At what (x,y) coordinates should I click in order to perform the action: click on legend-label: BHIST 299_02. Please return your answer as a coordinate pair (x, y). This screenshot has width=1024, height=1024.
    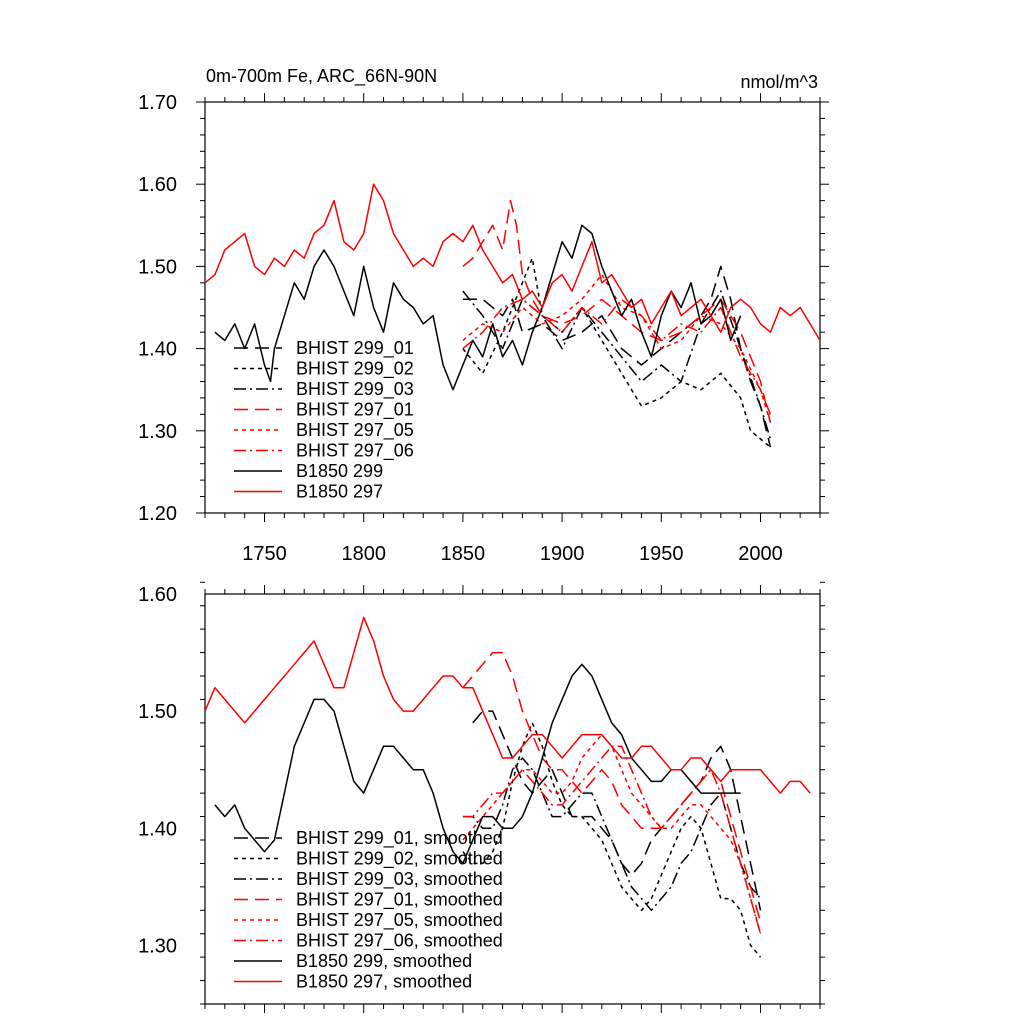
    Looking at the image, I should click on (355, 369).